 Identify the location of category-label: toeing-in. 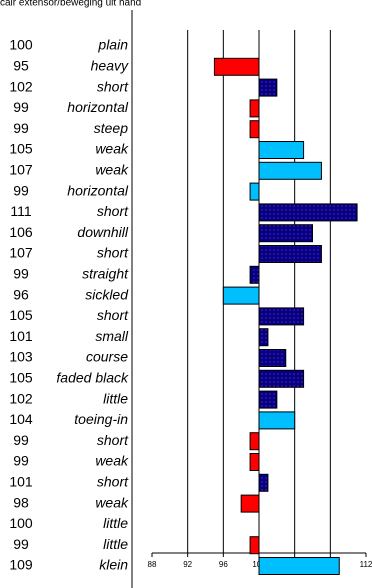
(101, 419).